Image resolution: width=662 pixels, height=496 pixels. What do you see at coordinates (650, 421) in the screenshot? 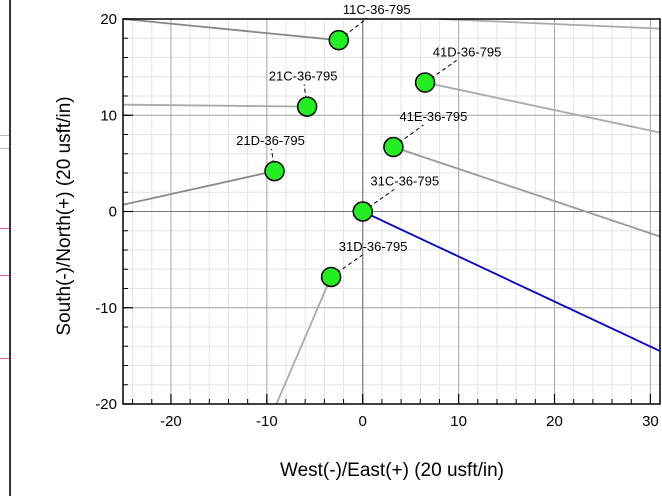
I see `x-tick-label: 30` at bounding box center [650, 421].